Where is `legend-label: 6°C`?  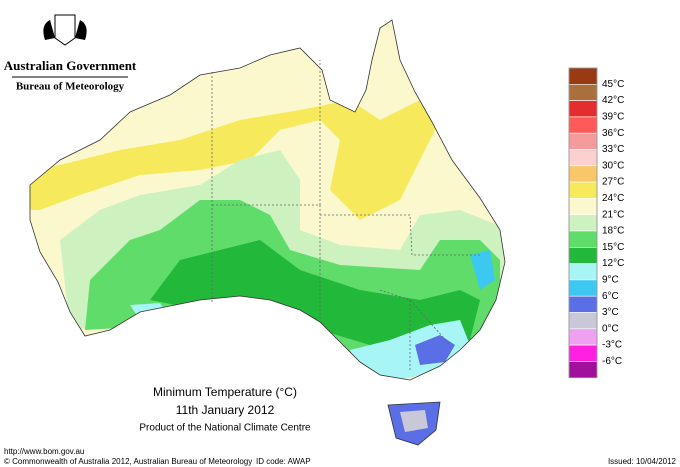
legend-label: 6°C is located at coordinates (610, 296).